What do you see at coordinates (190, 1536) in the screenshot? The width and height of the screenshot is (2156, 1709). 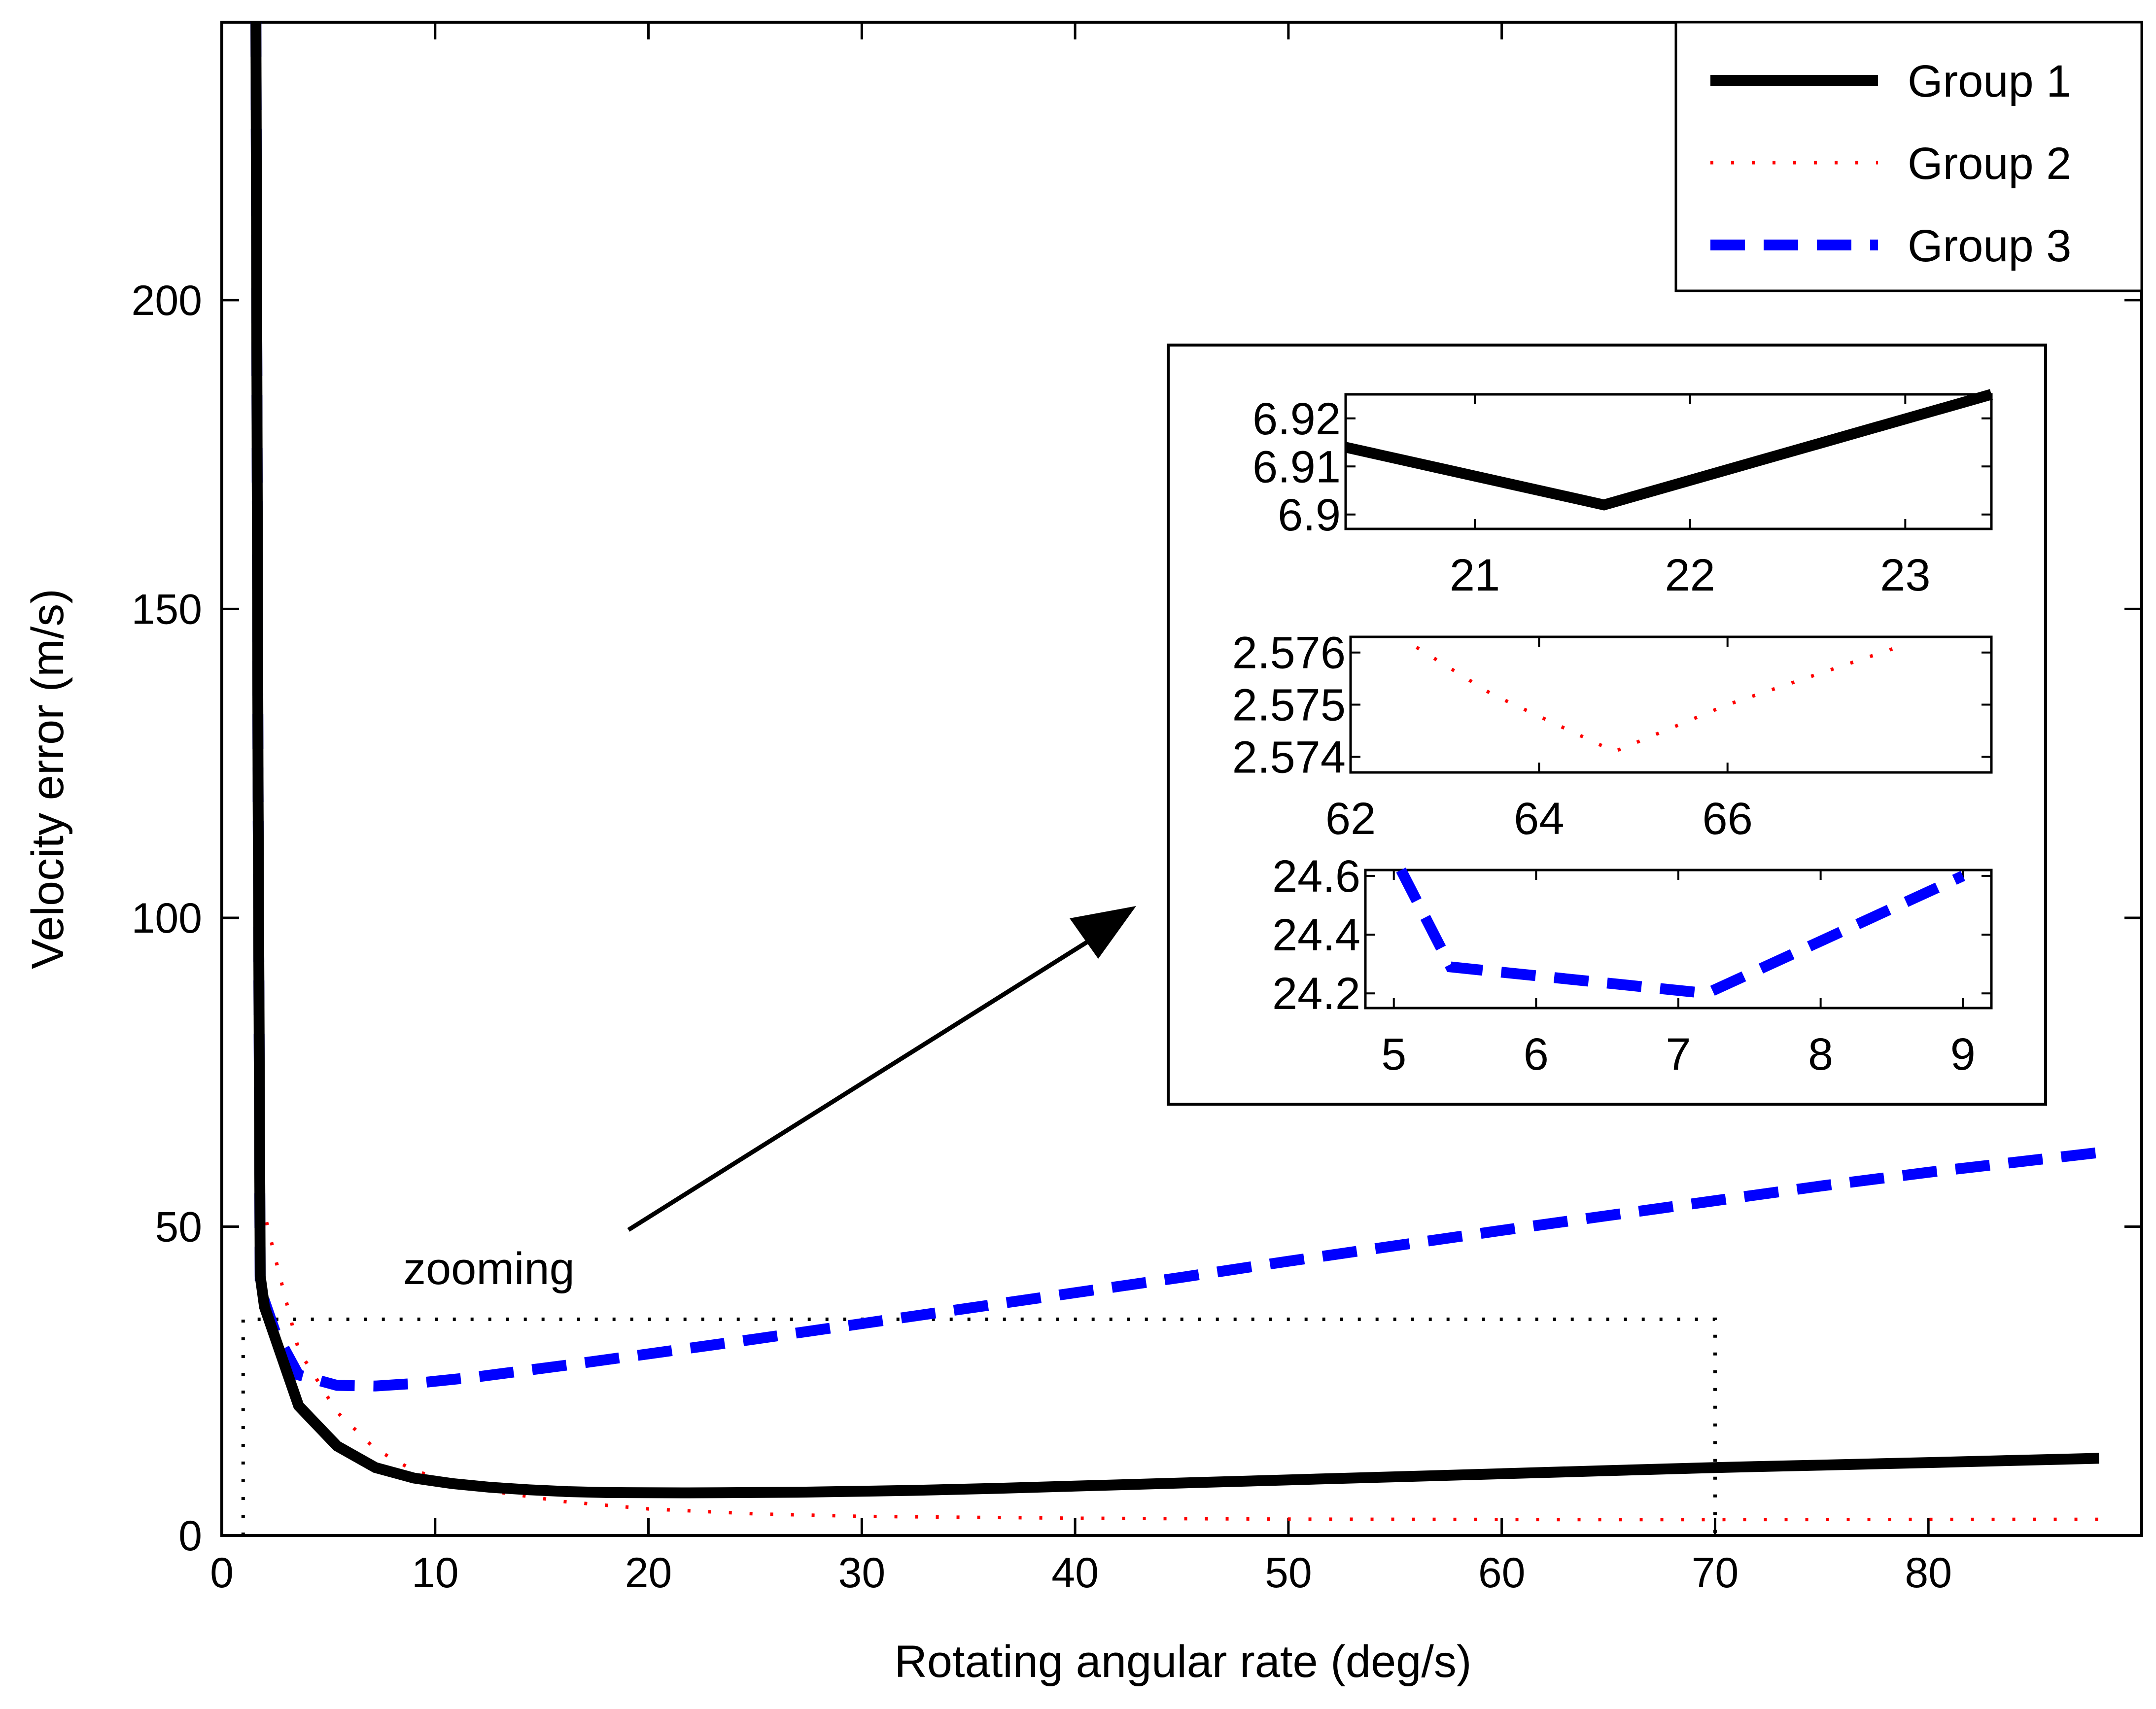 I see `y-tick-label: 0` at bounding box center [190, 1536].